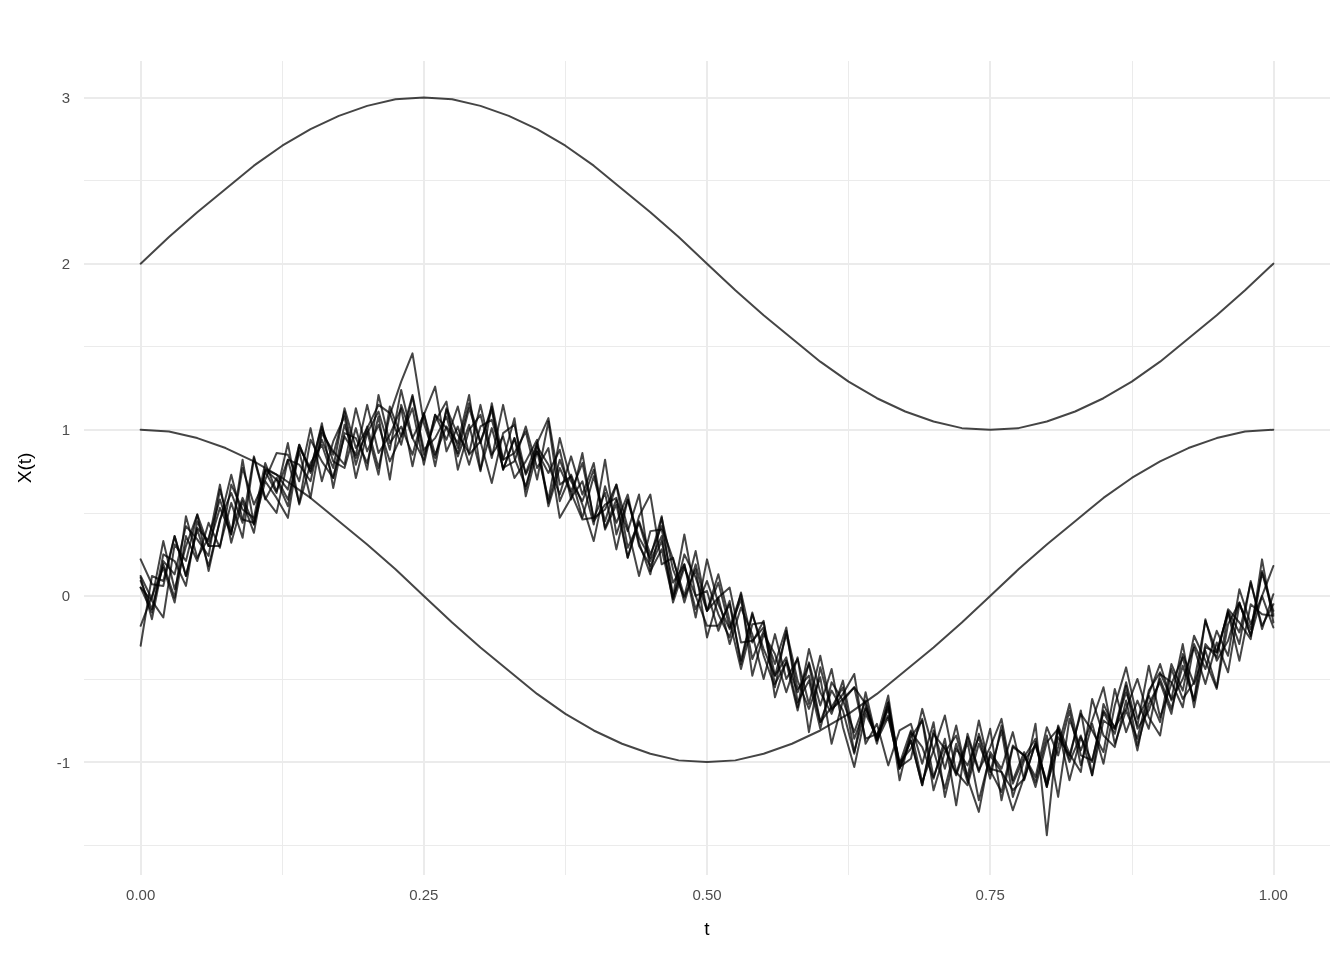 This screenshot has height=960, width=1344. Describe the element at coordinates (424, 894) in the screenshot. I see `x-tick-label: 0.25` at that location.